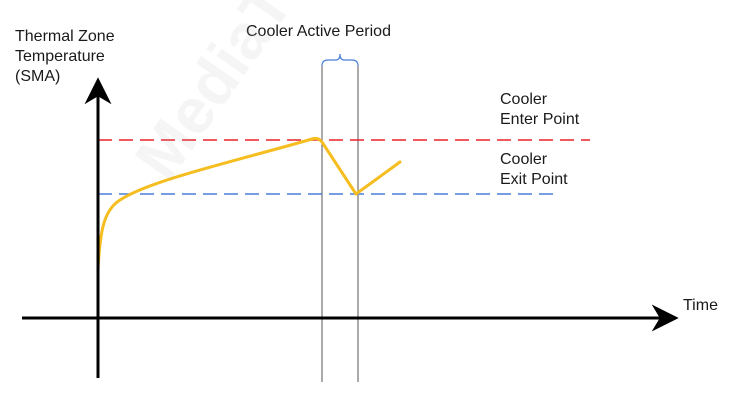 The image size is (740, 405). I want to click on y-axis-label-line2: Temperature, so click(60, 56).